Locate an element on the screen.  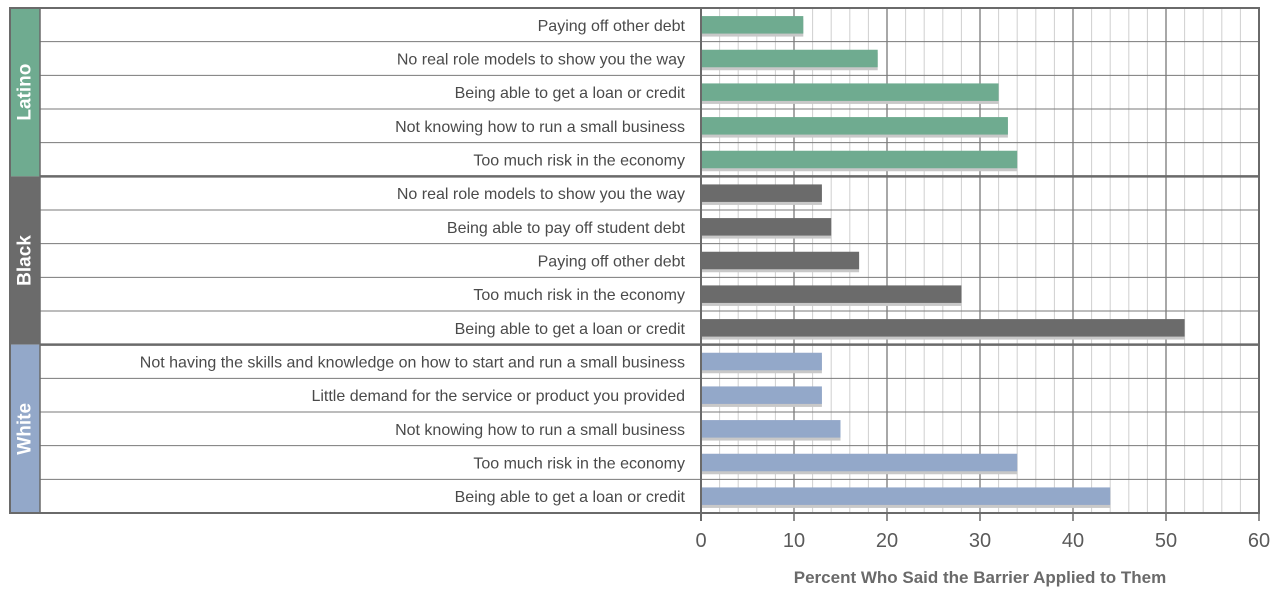
category-label: Being able to pay off student debt is located at coordinates (566, 228).